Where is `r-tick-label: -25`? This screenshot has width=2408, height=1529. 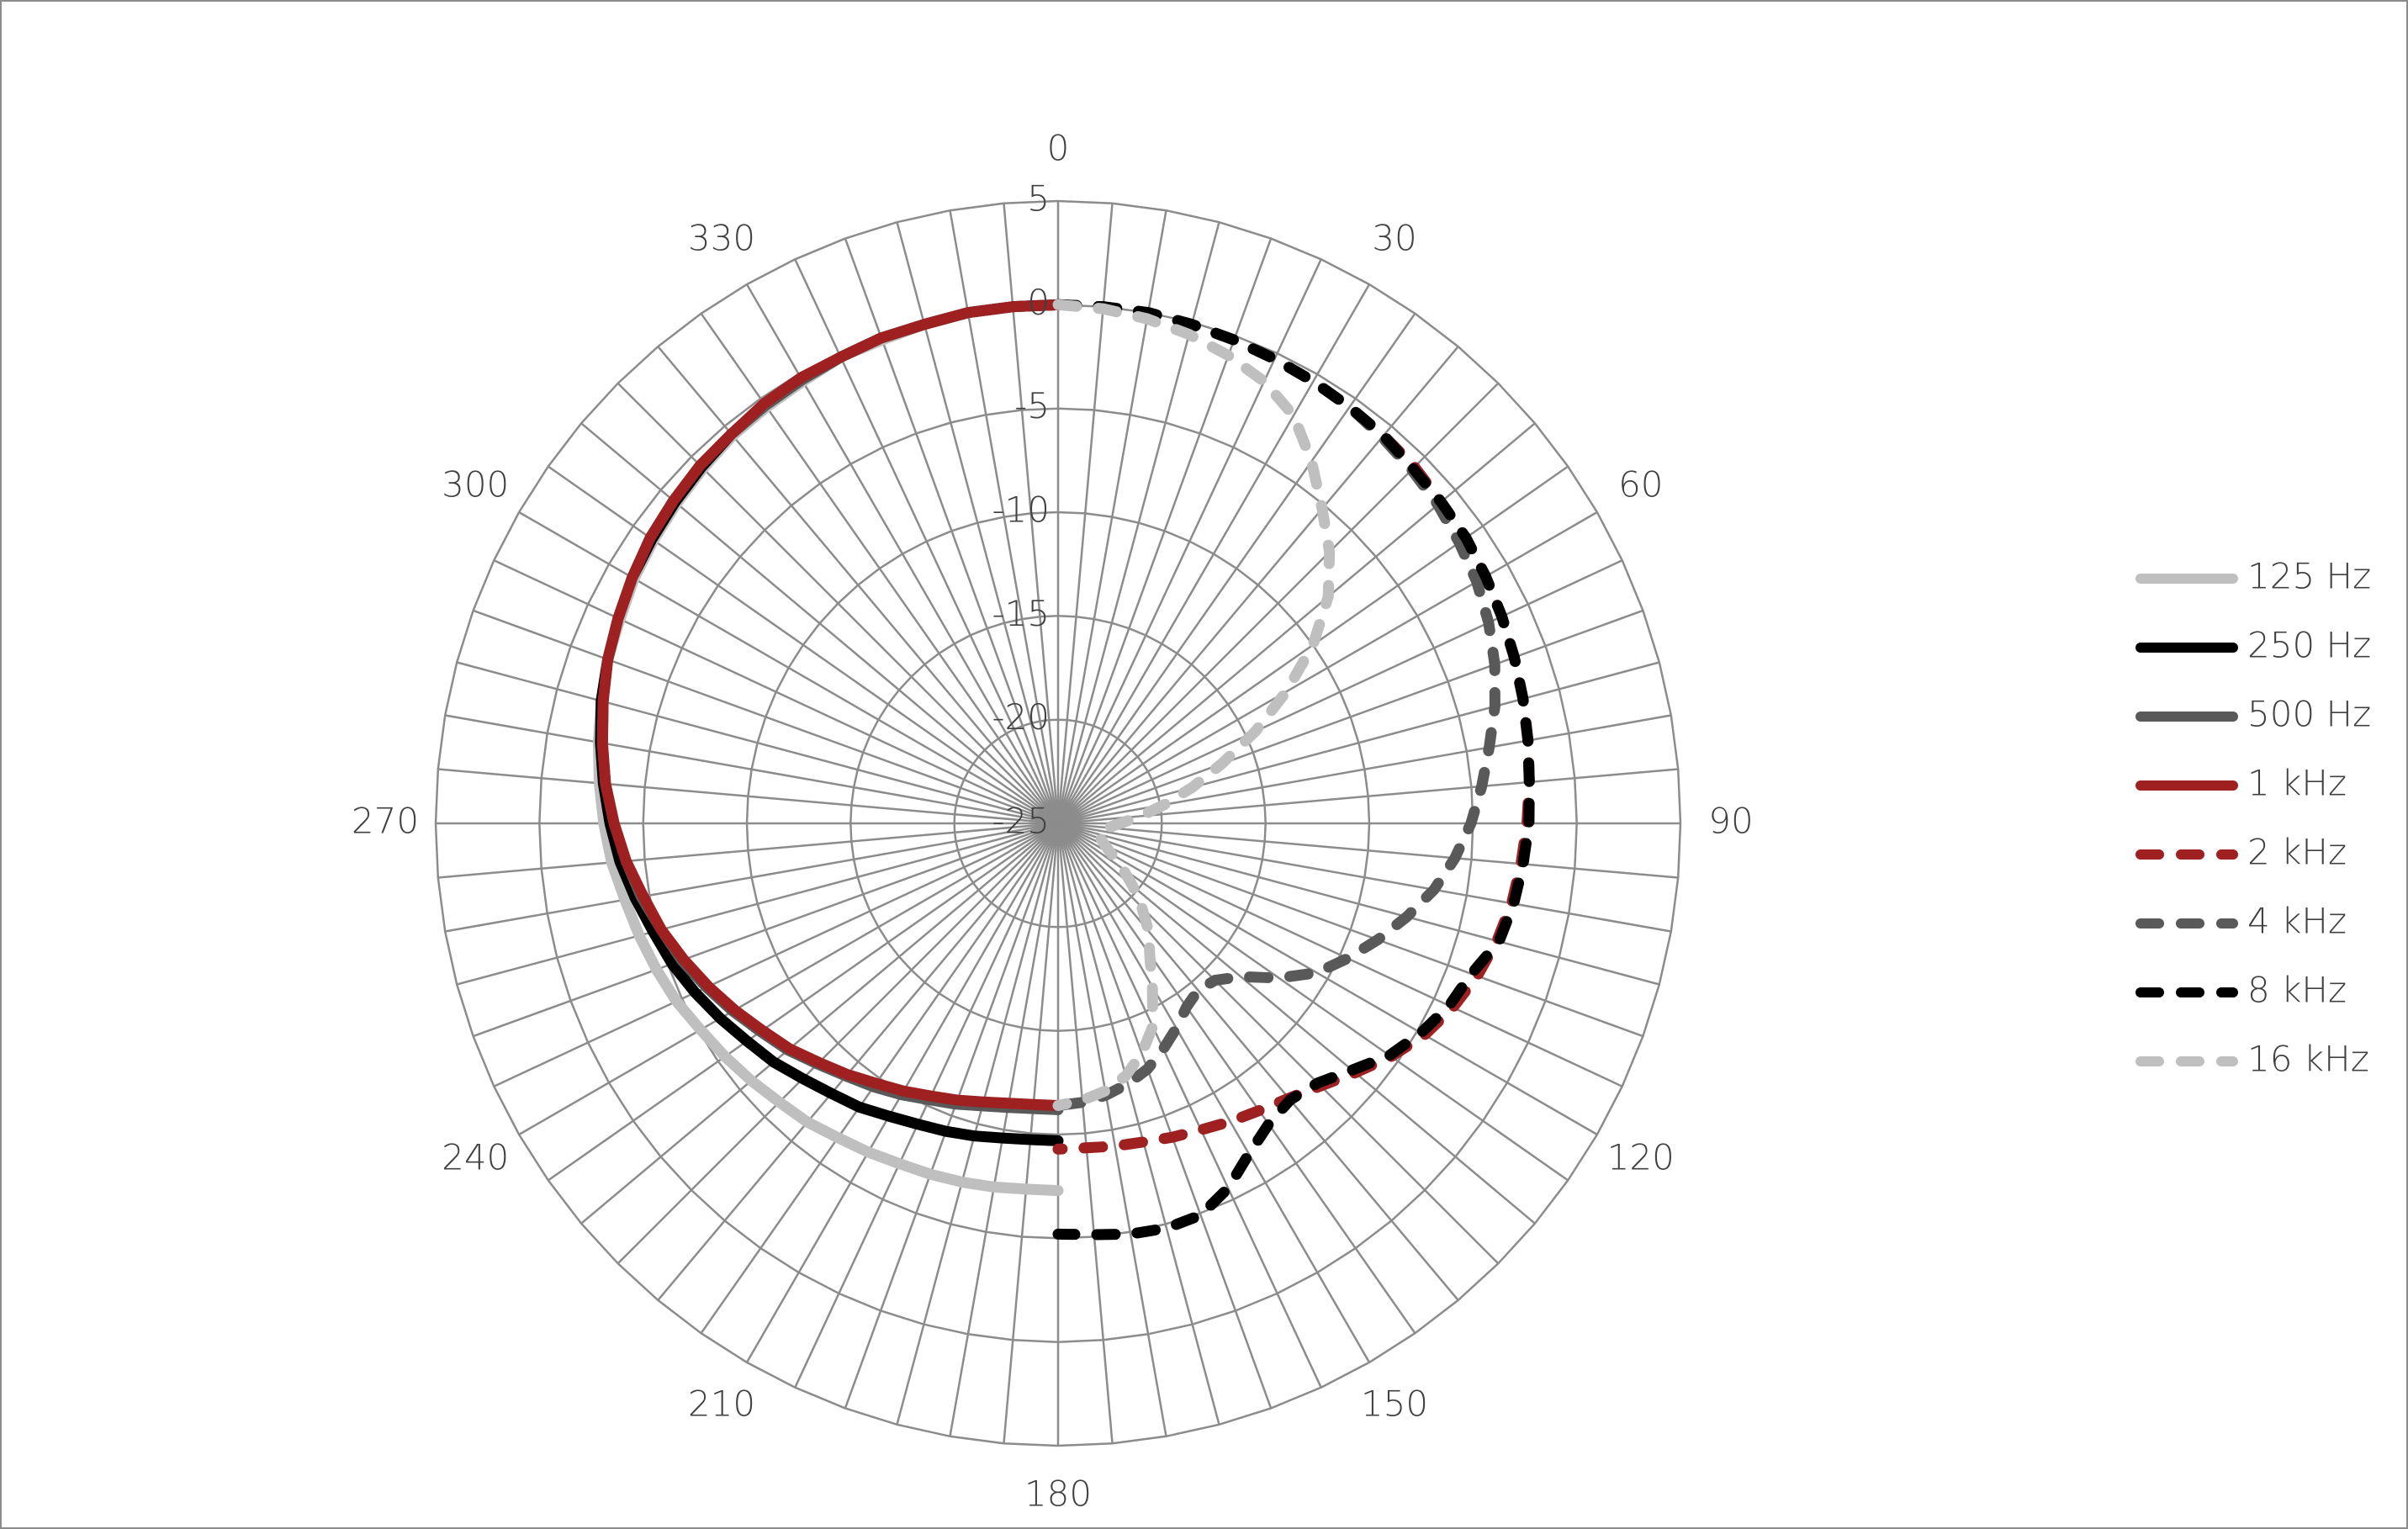 r-tick-label: -25 is located at coordinates (1021, 821).